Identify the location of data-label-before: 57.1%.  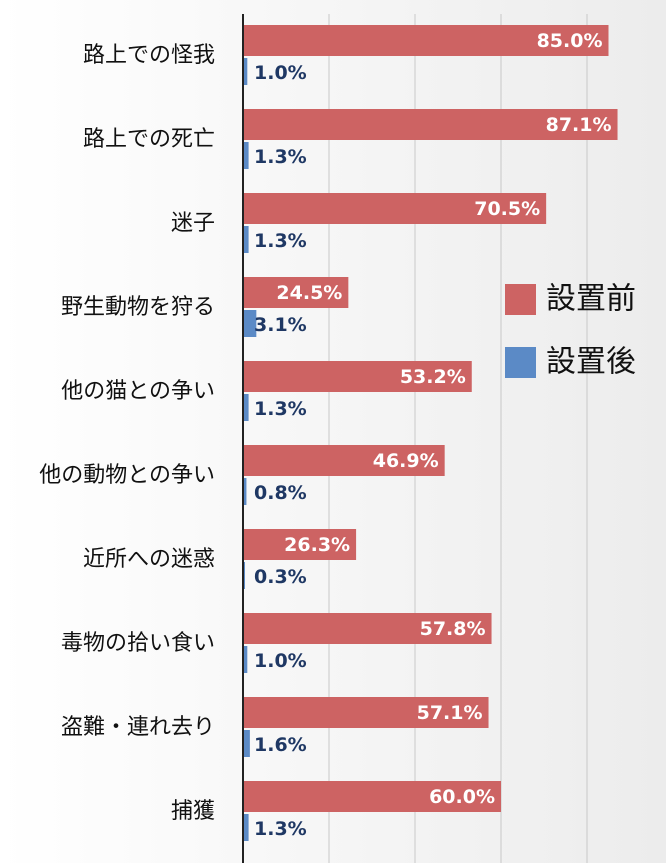
(450, 713).